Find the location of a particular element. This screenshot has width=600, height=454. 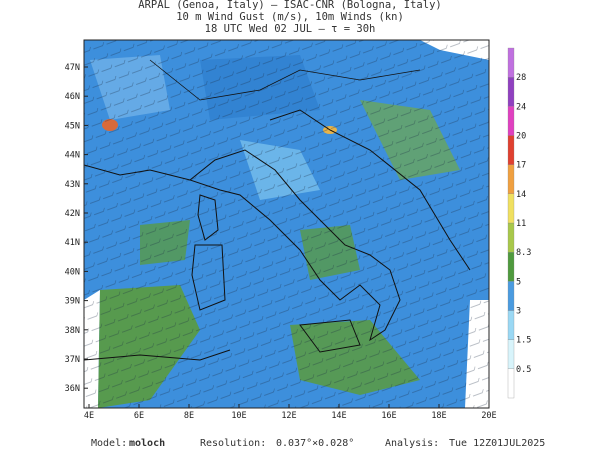

colorbar-label: 28 is located at coordinates (521, 78).